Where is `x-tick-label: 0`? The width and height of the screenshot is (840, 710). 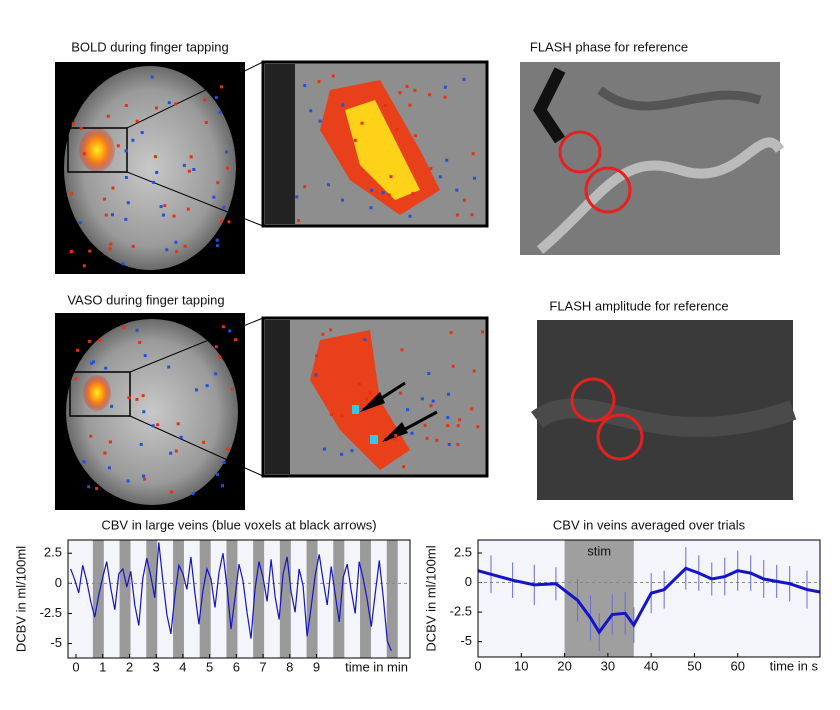 x-tick-label: 0 is located at coordinates (75, 666).